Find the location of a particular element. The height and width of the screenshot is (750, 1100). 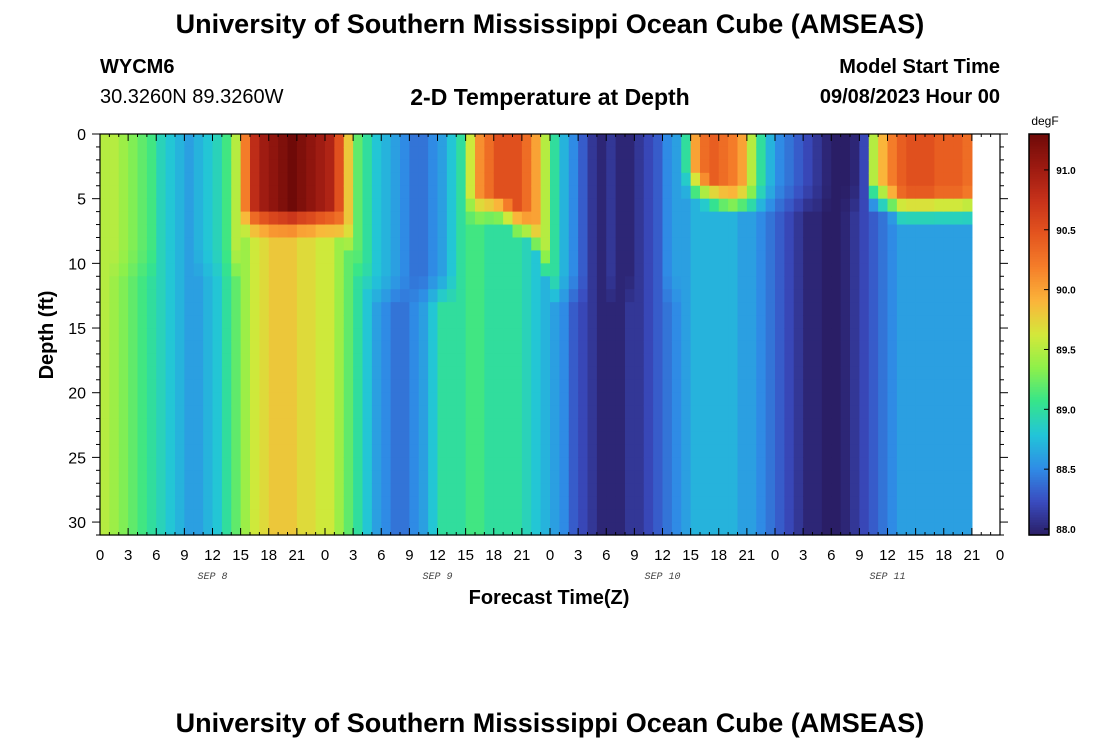

x-tick-label: 18 is located at coordinates (268, 555).